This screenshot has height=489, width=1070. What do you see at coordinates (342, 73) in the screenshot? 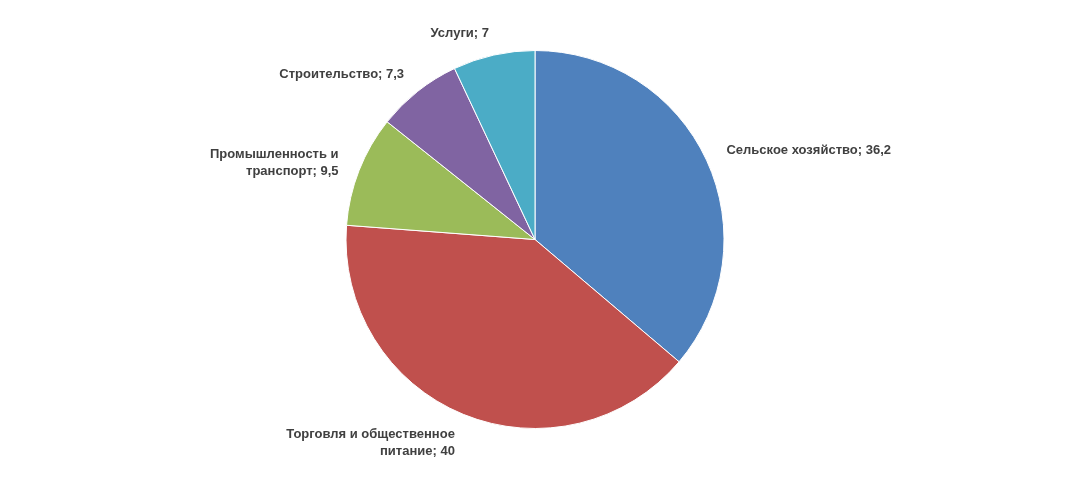
I see `slice-label: Строительство; 7,3` at bounding box center [342, 73].